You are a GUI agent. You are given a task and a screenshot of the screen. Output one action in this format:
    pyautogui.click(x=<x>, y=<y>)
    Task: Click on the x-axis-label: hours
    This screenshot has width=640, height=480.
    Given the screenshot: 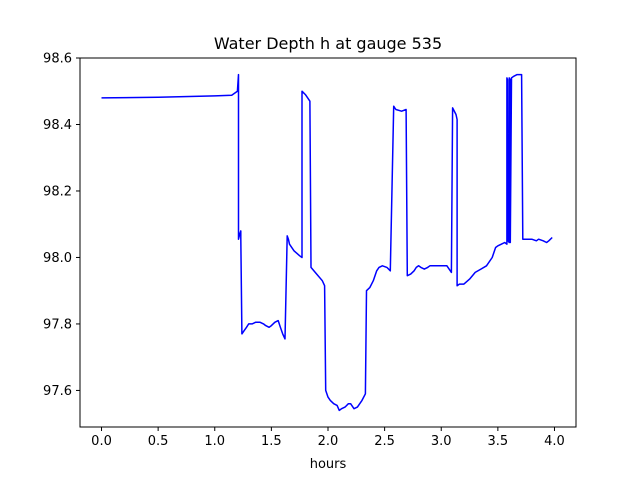 What is the action you would take?
    pyautogui.click(x=328, y=464)
    